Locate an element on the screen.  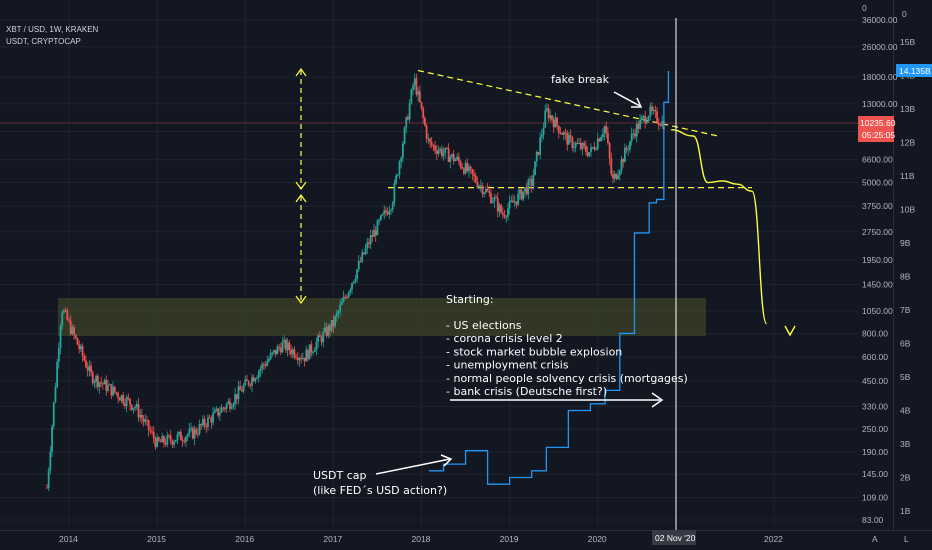
countdown-text: 05:25:05 is located at coordinates (878, 135).